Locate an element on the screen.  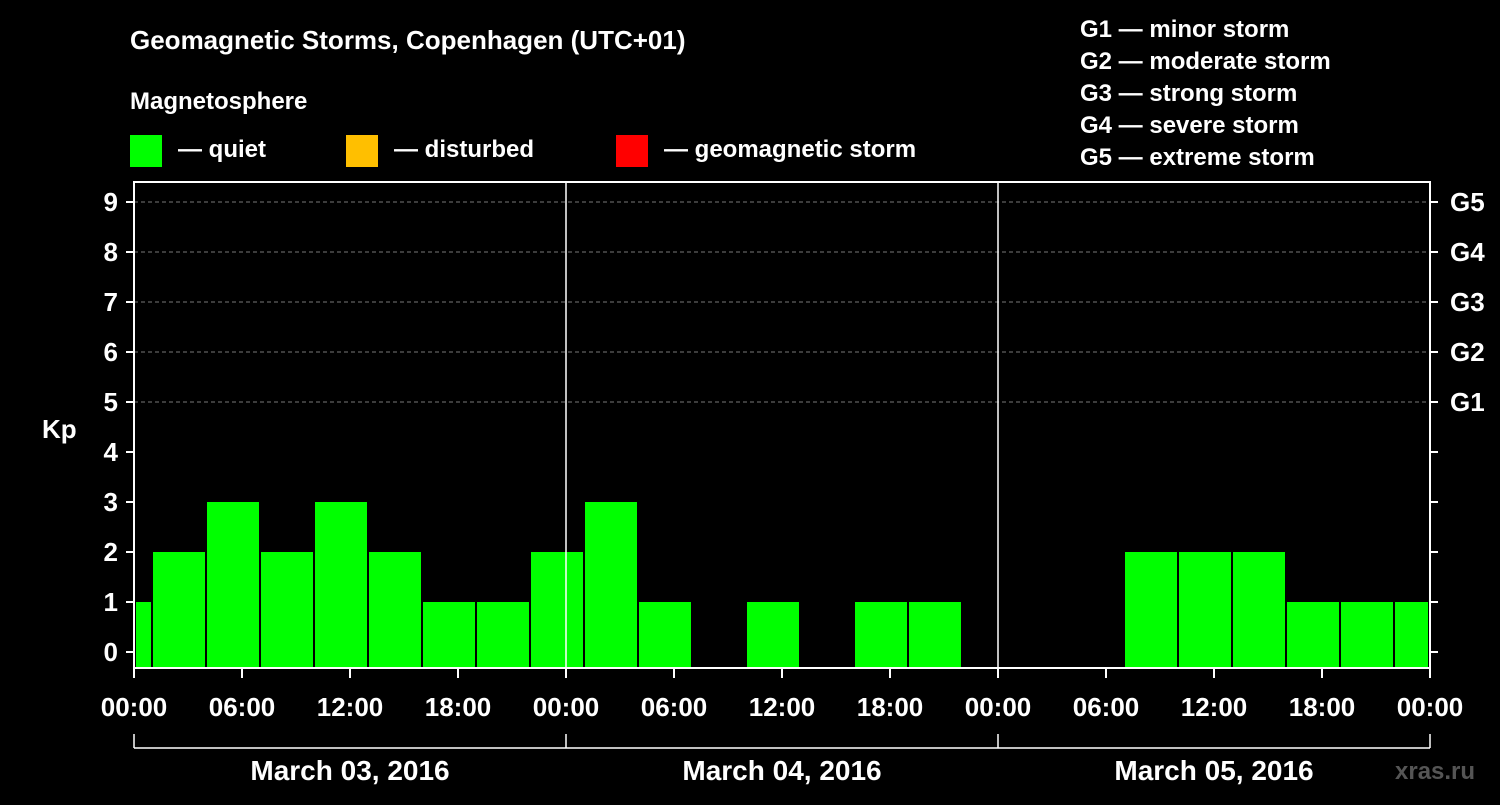
watermark: xras.ru is located at coordinates (1435, 771).